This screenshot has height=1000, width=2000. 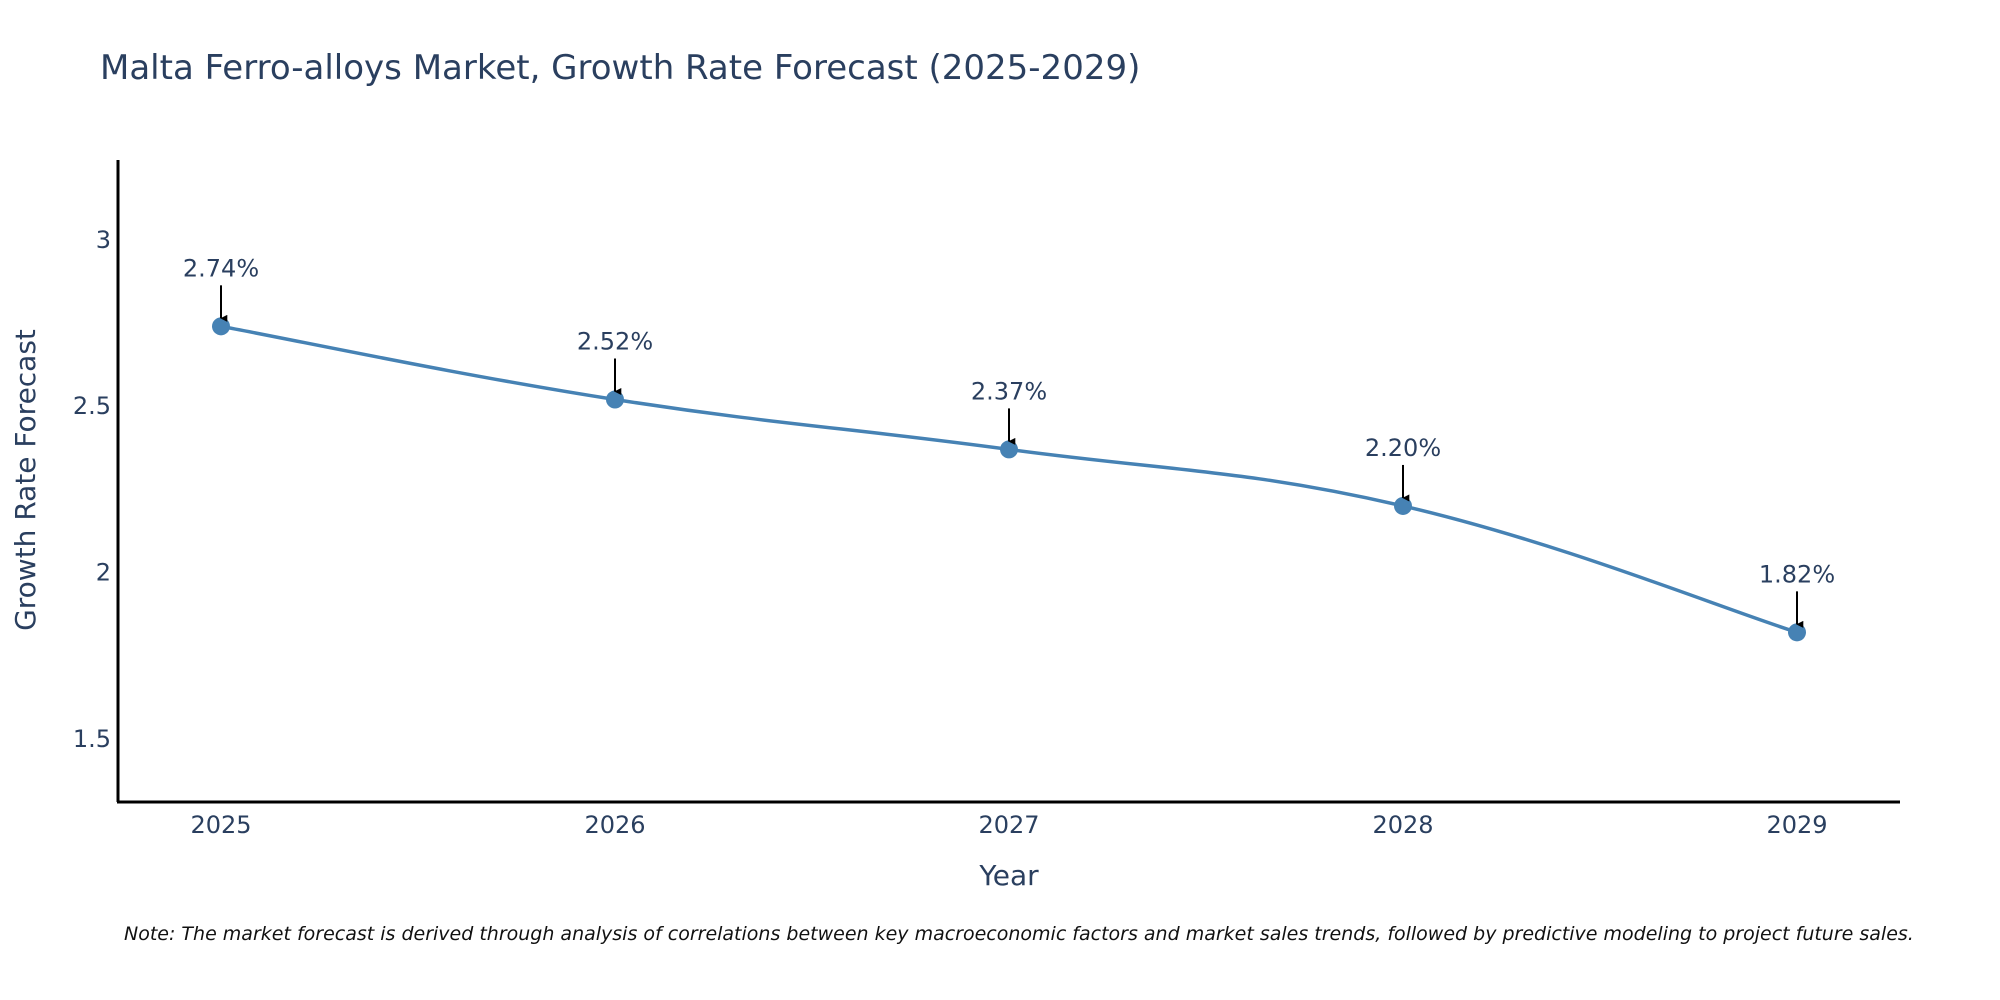 I want to click on data-label: 2.74%, so click(x=221, y=268).